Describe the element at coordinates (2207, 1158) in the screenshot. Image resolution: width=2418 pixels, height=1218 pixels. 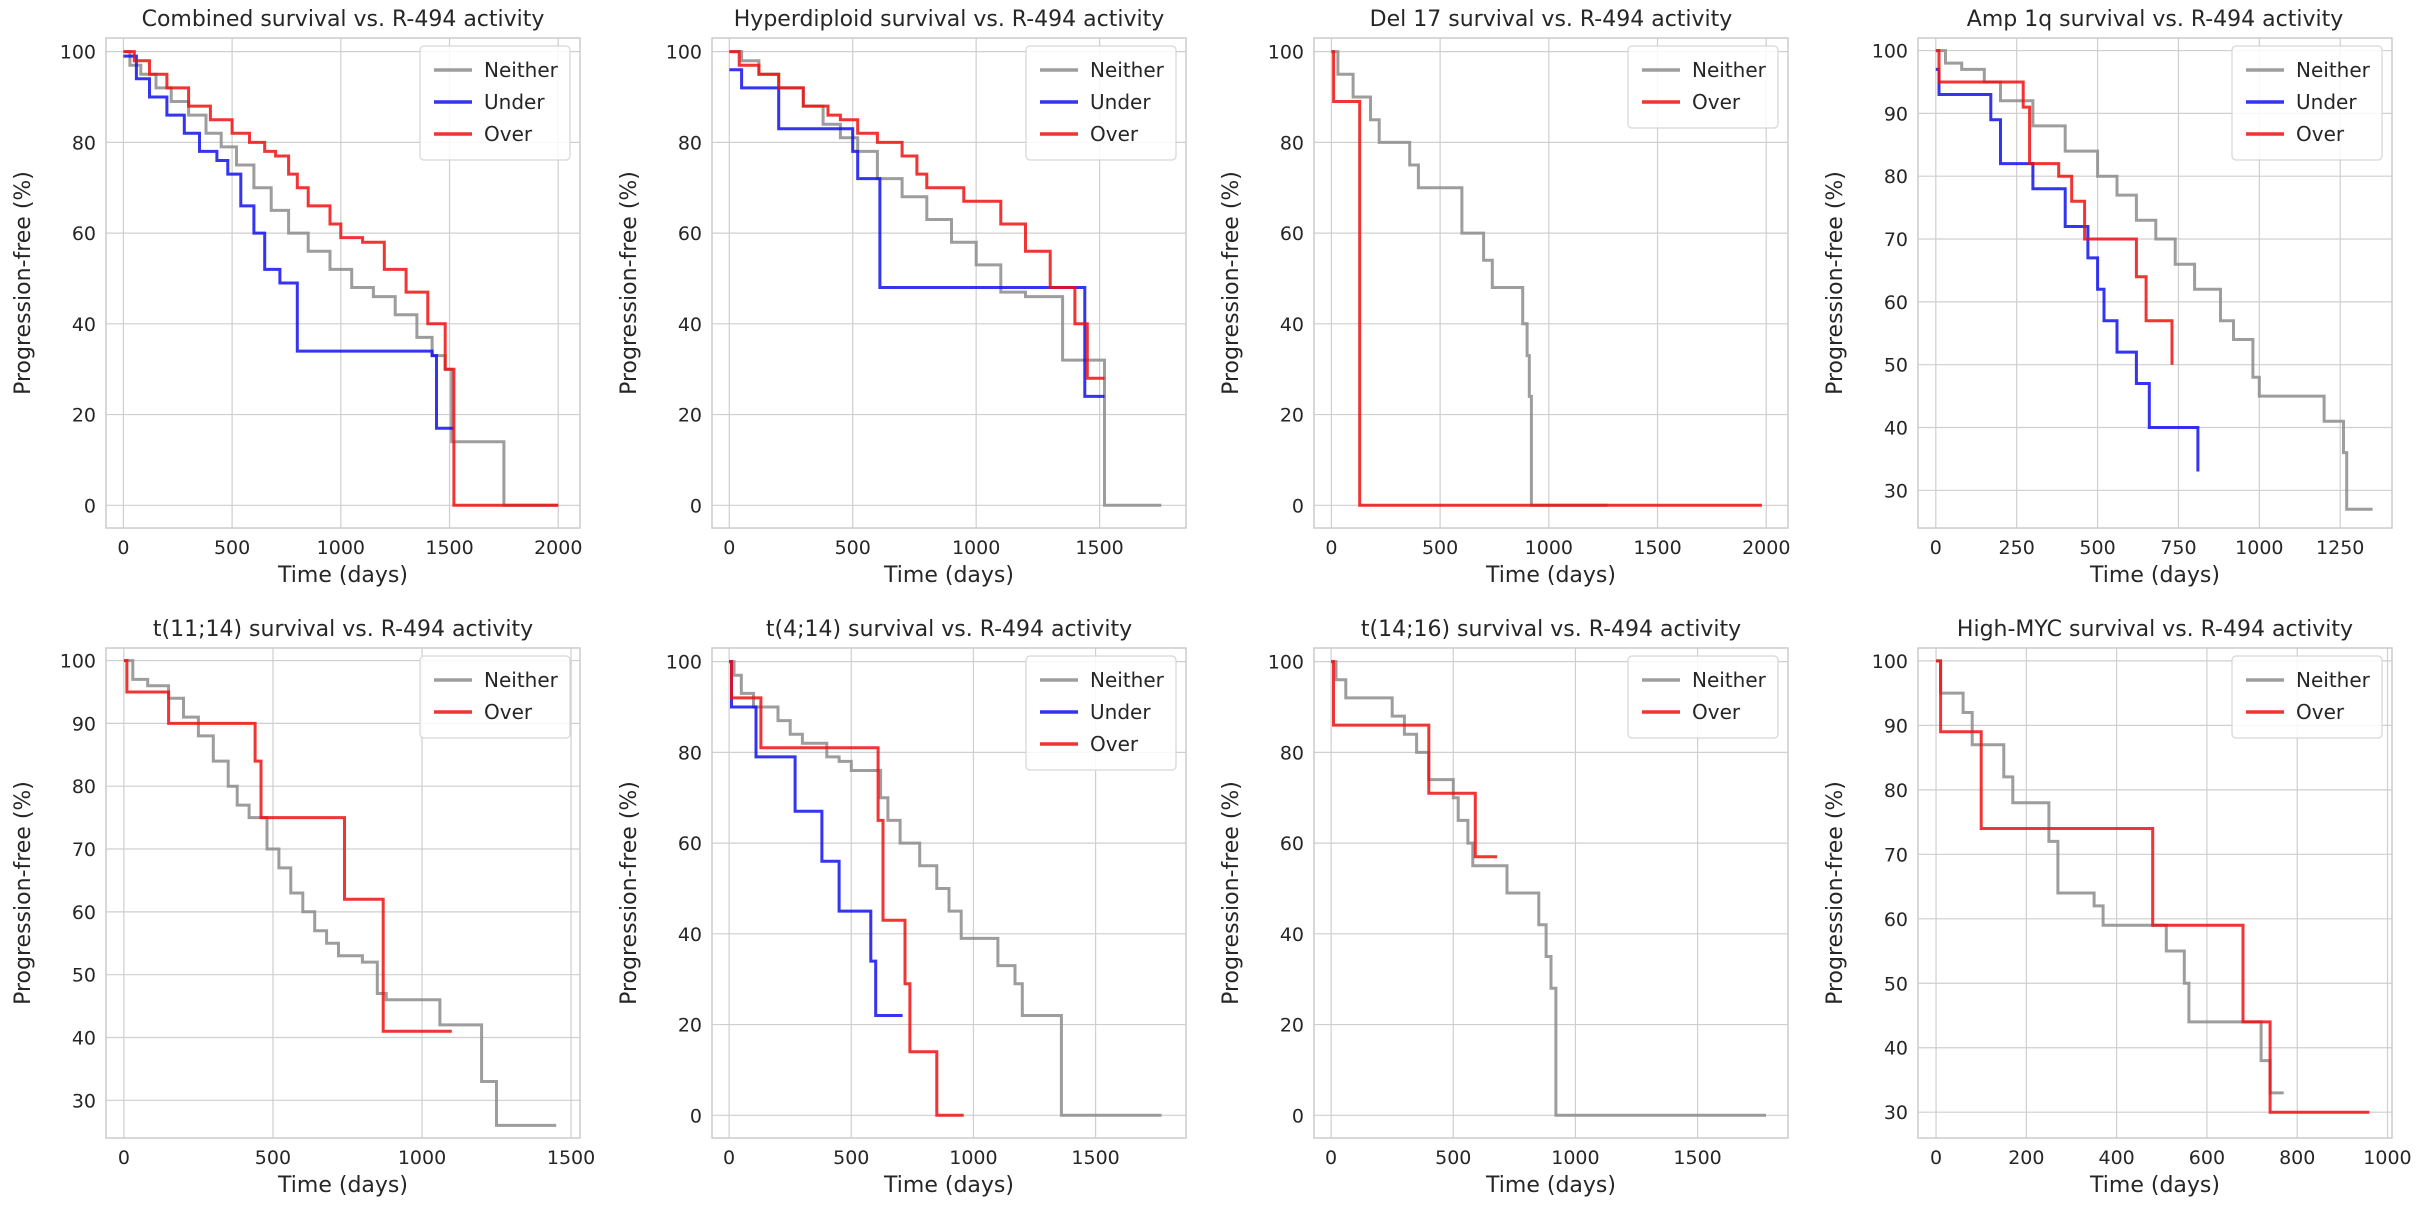
I see `x-tick-label: 600` at that location.